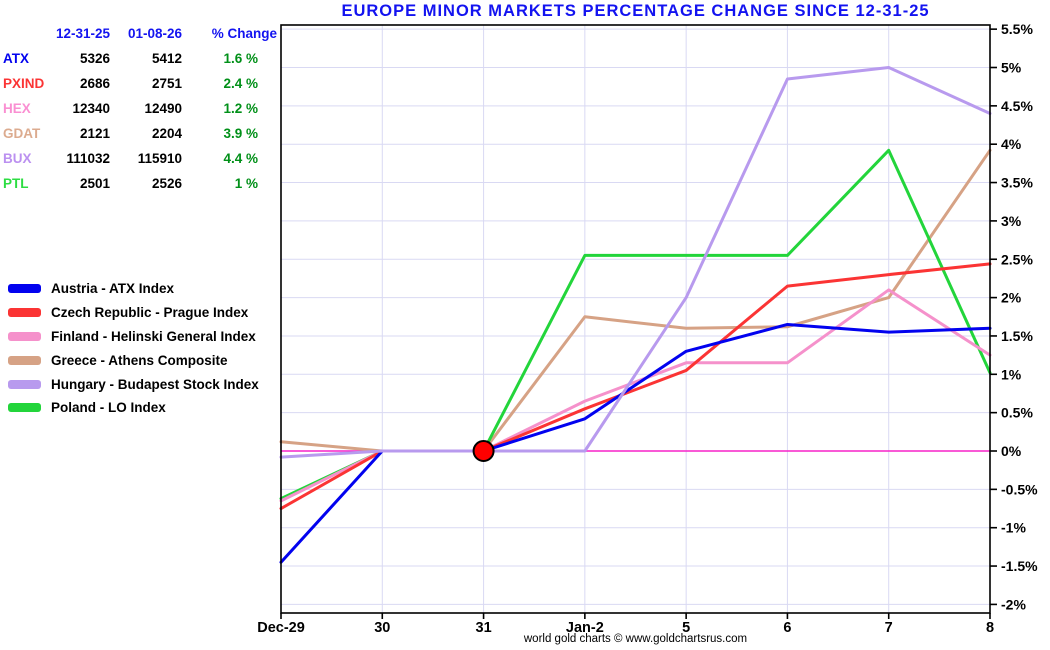 Image resolution: width=1050 pixels, height=650 pixels. What do you see at coordinates (240, 133) in the screenshot?
I see `table-cell-change-gdat: 3.9 %` at bounding box center [240, 133].